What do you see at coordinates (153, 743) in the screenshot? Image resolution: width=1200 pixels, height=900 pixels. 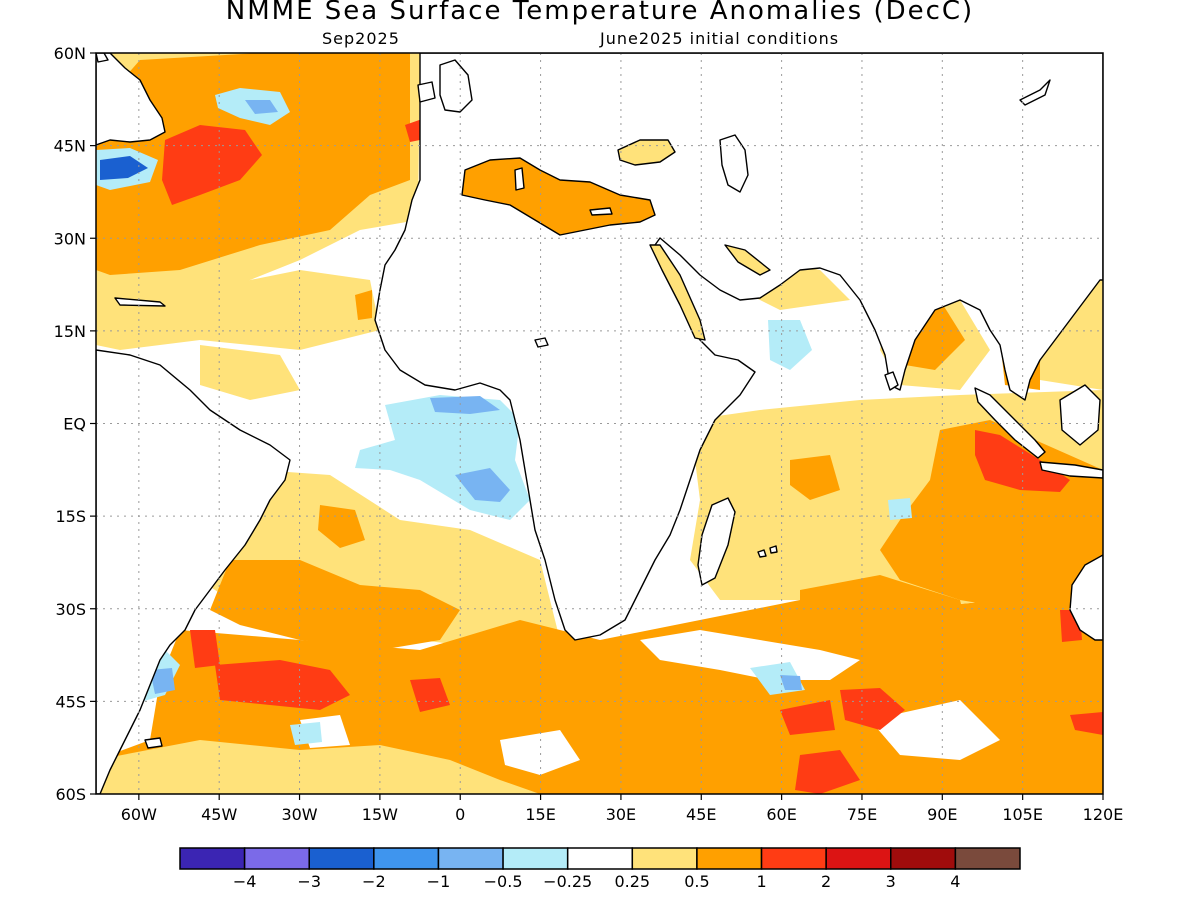 I see `falkland-islands` at bounding box center [153, 743].